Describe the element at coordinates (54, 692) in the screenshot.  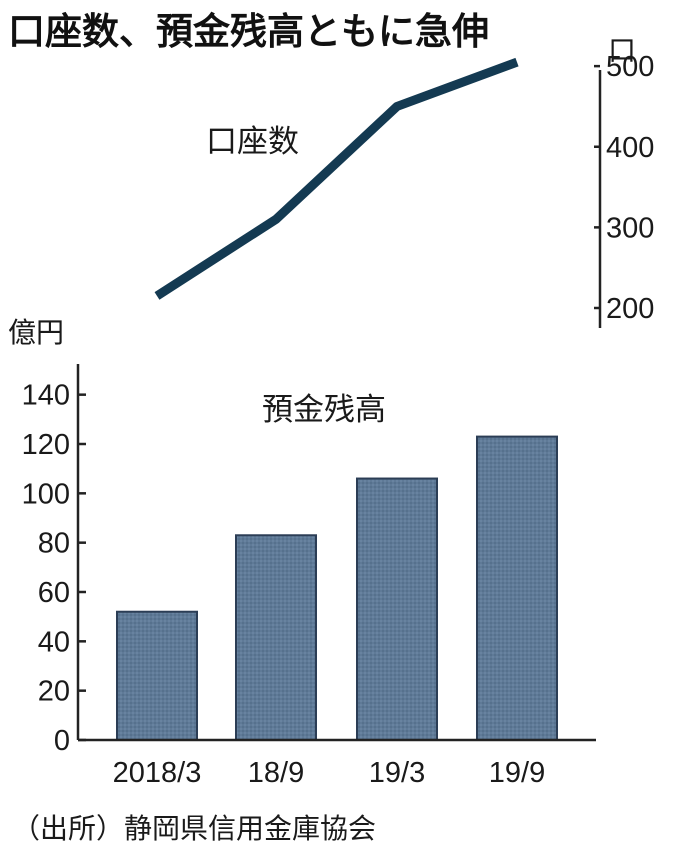
I see `bar-y-tick-label: 20` at that location.